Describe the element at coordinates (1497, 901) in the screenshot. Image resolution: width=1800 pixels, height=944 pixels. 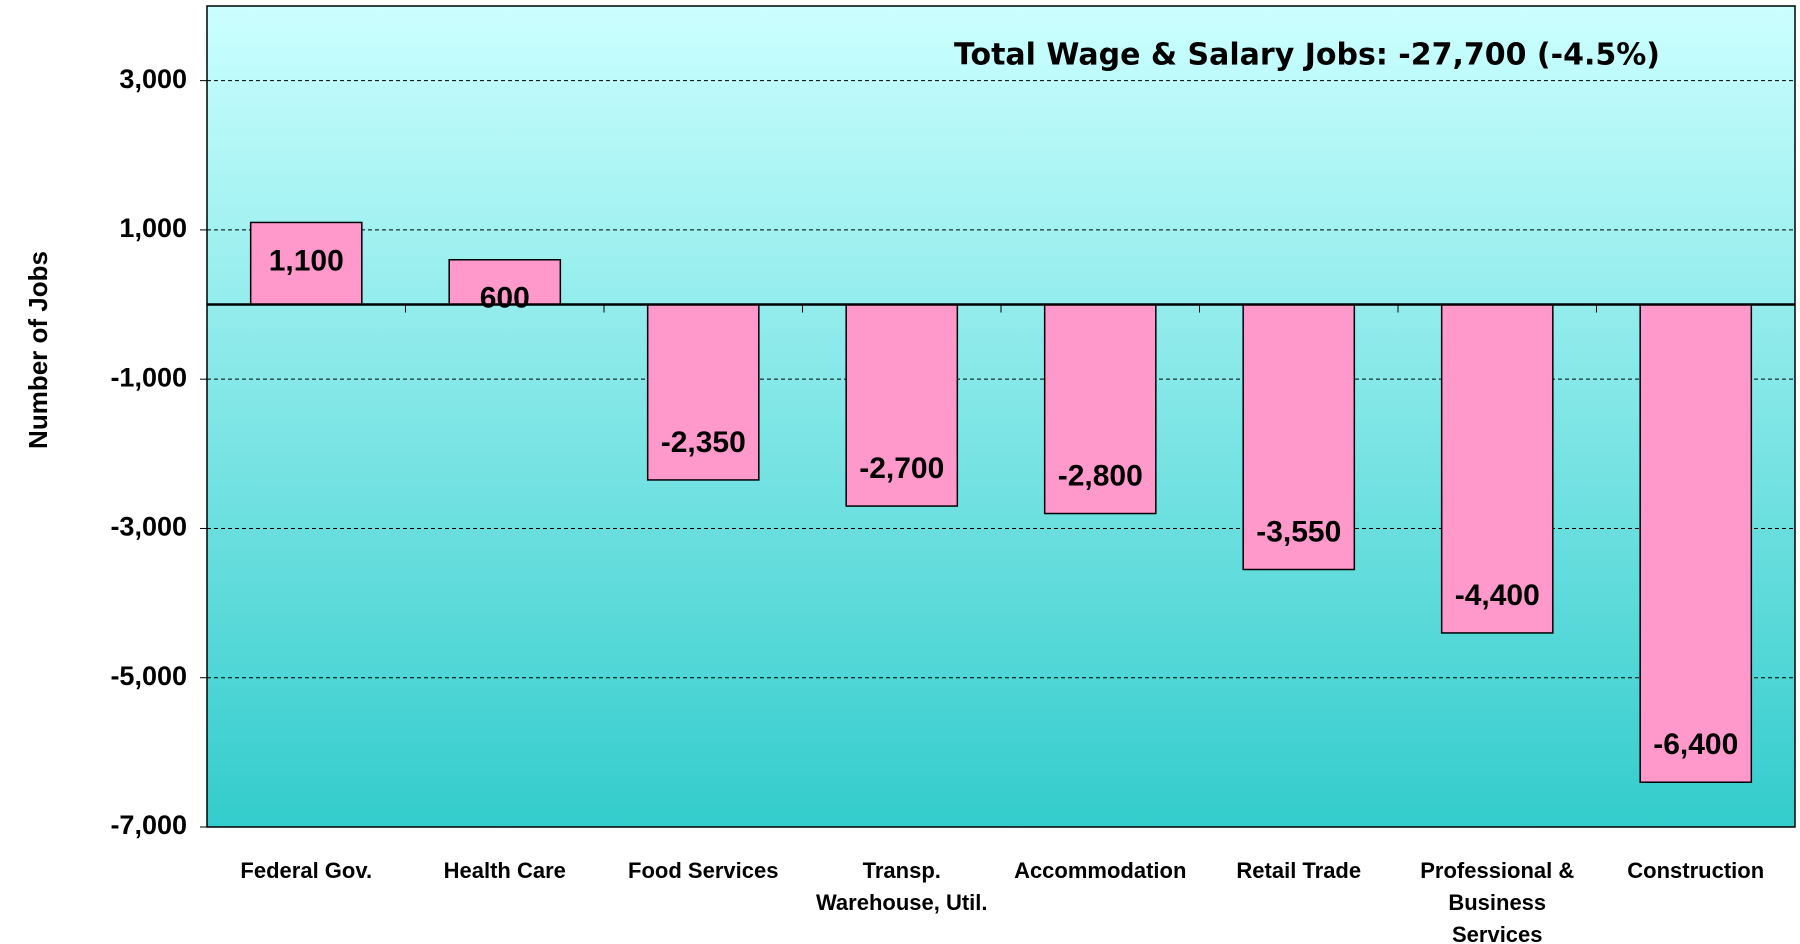
I see `x-tick-label: Professional & Business Services` at that location.